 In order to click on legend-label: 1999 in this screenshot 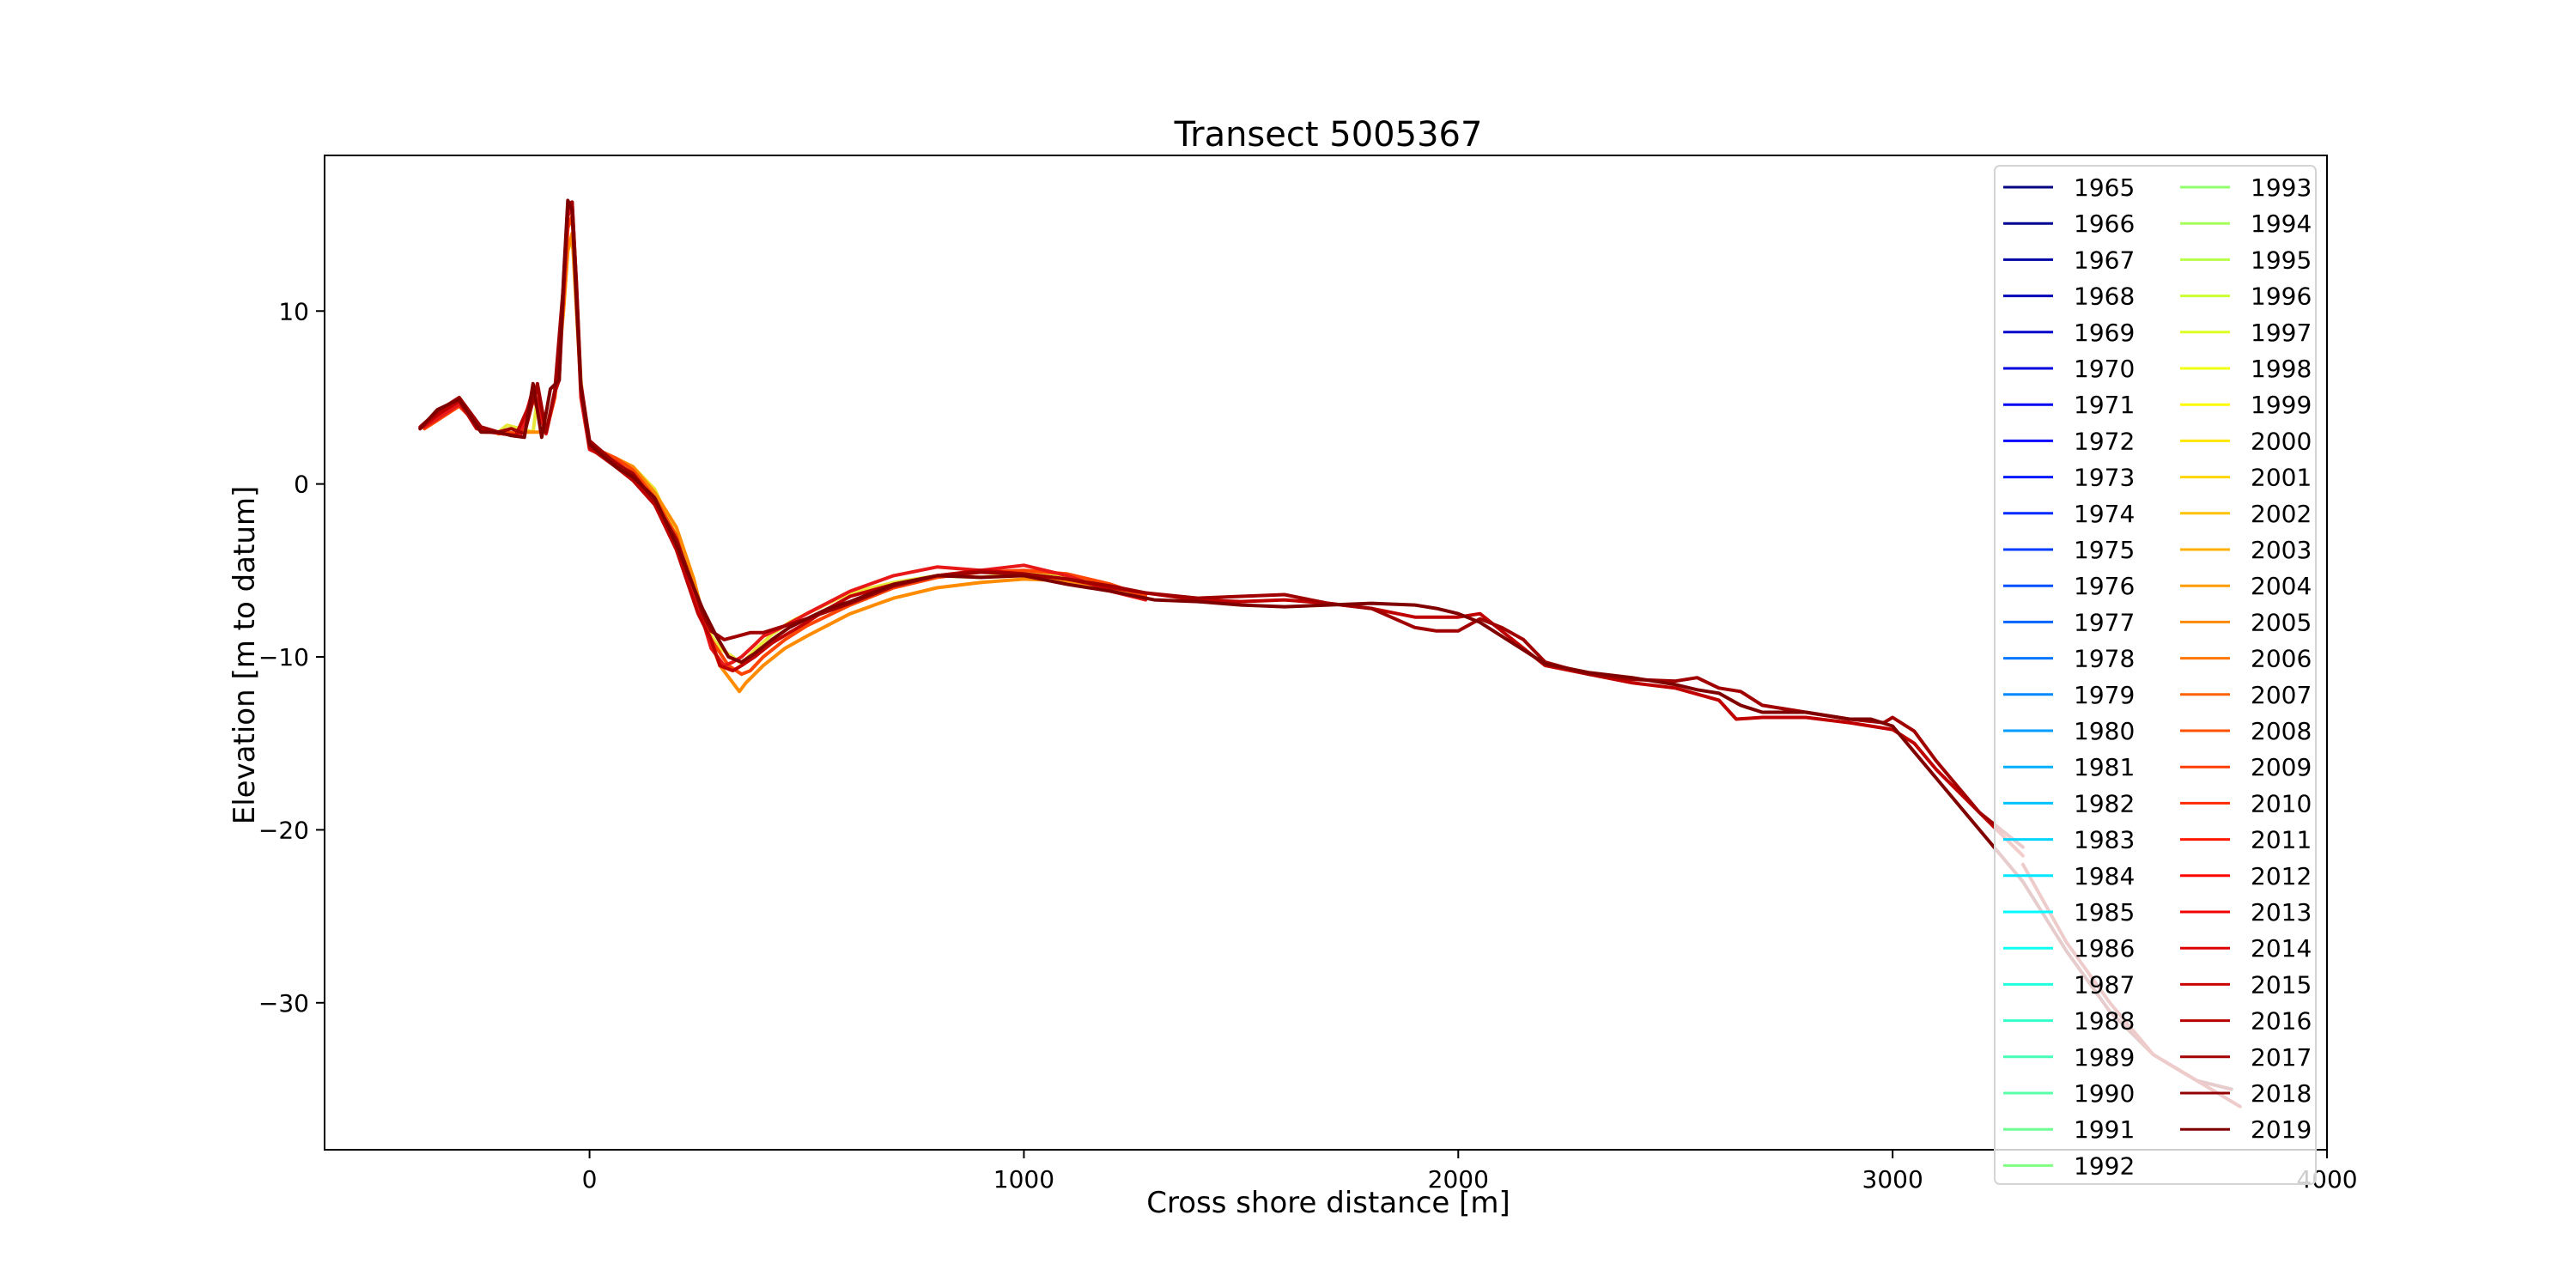, I will do `click(2281, 405)`.